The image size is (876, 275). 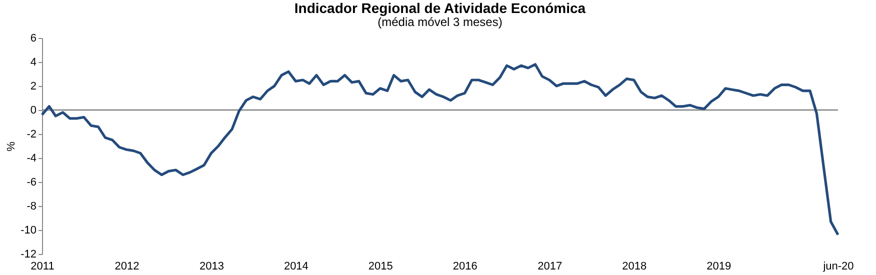 I want to click on y-tick-label: -8, so click(x=31, y=206).